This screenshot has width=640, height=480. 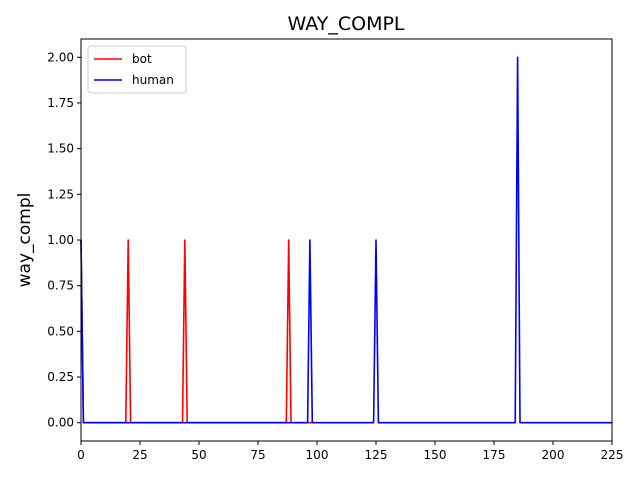 I want to click on y-tick-label: 1.50, so click(x=60, y=149).